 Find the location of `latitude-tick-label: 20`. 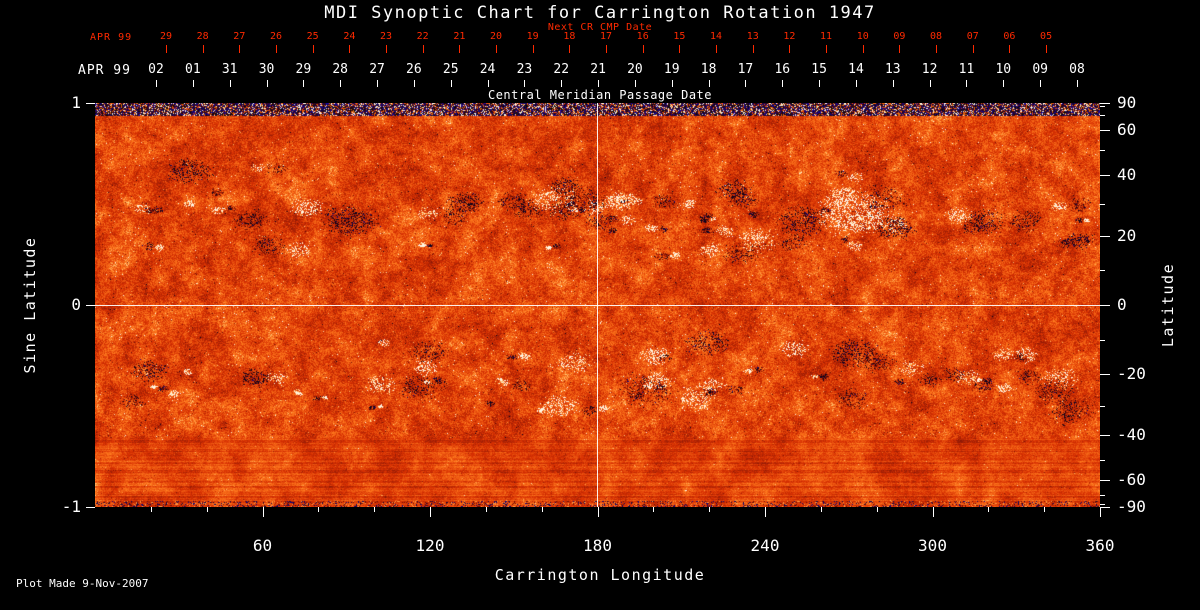

latitude-tick-label: 20 is located at coordinates (1127, 235).